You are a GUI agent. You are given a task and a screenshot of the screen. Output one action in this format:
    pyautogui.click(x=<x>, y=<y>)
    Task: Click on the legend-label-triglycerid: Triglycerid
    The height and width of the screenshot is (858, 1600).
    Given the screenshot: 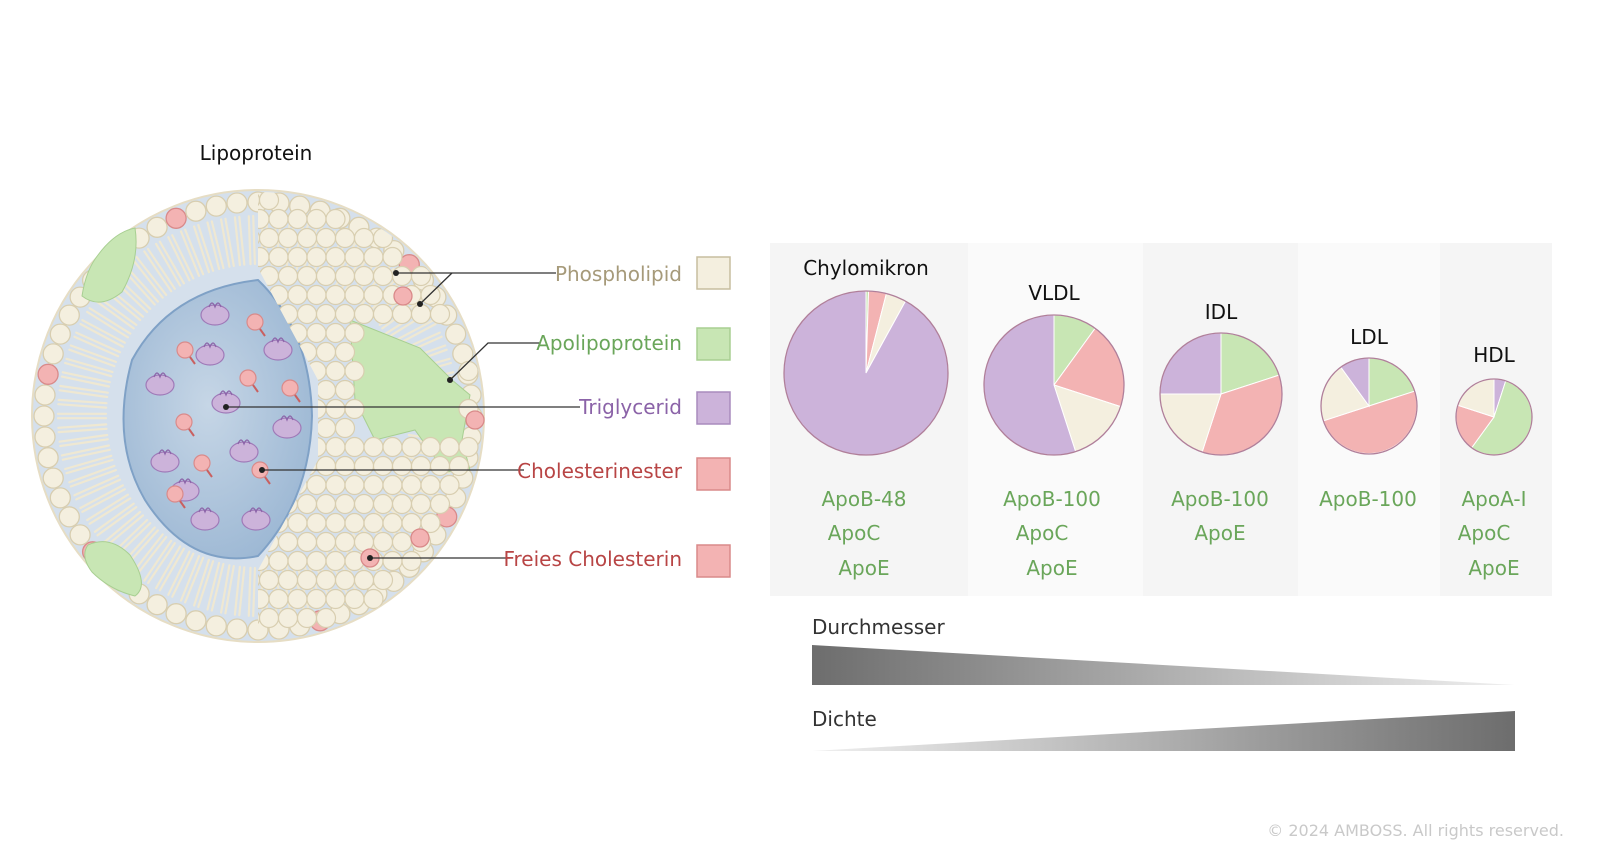 What is the action you would take?
    pyautogui.click(x=630, y=407)
    